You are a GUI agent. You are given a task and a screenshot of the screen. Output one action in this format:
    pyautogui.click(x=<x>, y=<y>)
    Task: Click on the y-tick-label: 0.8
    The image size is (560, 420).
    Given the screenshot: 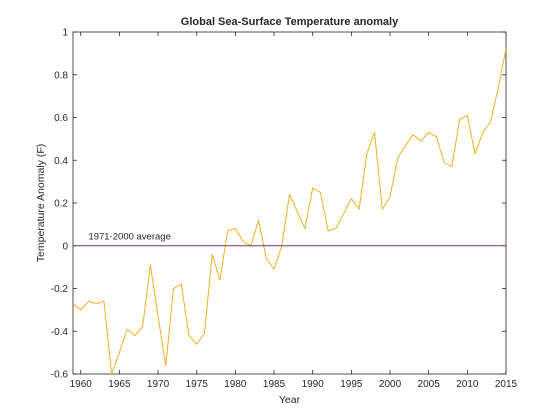 What is the action you would take?
    pyautogui.click(x=61, y=75)
    